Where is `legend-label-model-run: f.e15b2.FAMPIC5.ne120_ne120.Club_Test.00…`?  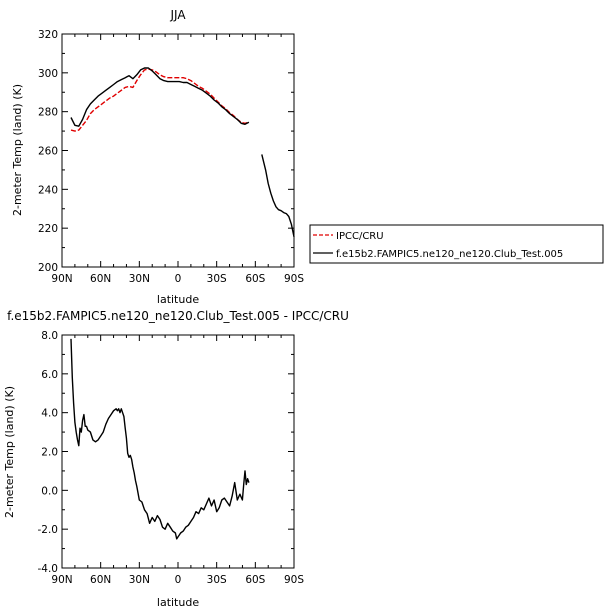
legend-label-model-run: f.e15b2.FAMPIC5.ne120_ne120.Club_Test.00… is located at coordinates (449, 254).